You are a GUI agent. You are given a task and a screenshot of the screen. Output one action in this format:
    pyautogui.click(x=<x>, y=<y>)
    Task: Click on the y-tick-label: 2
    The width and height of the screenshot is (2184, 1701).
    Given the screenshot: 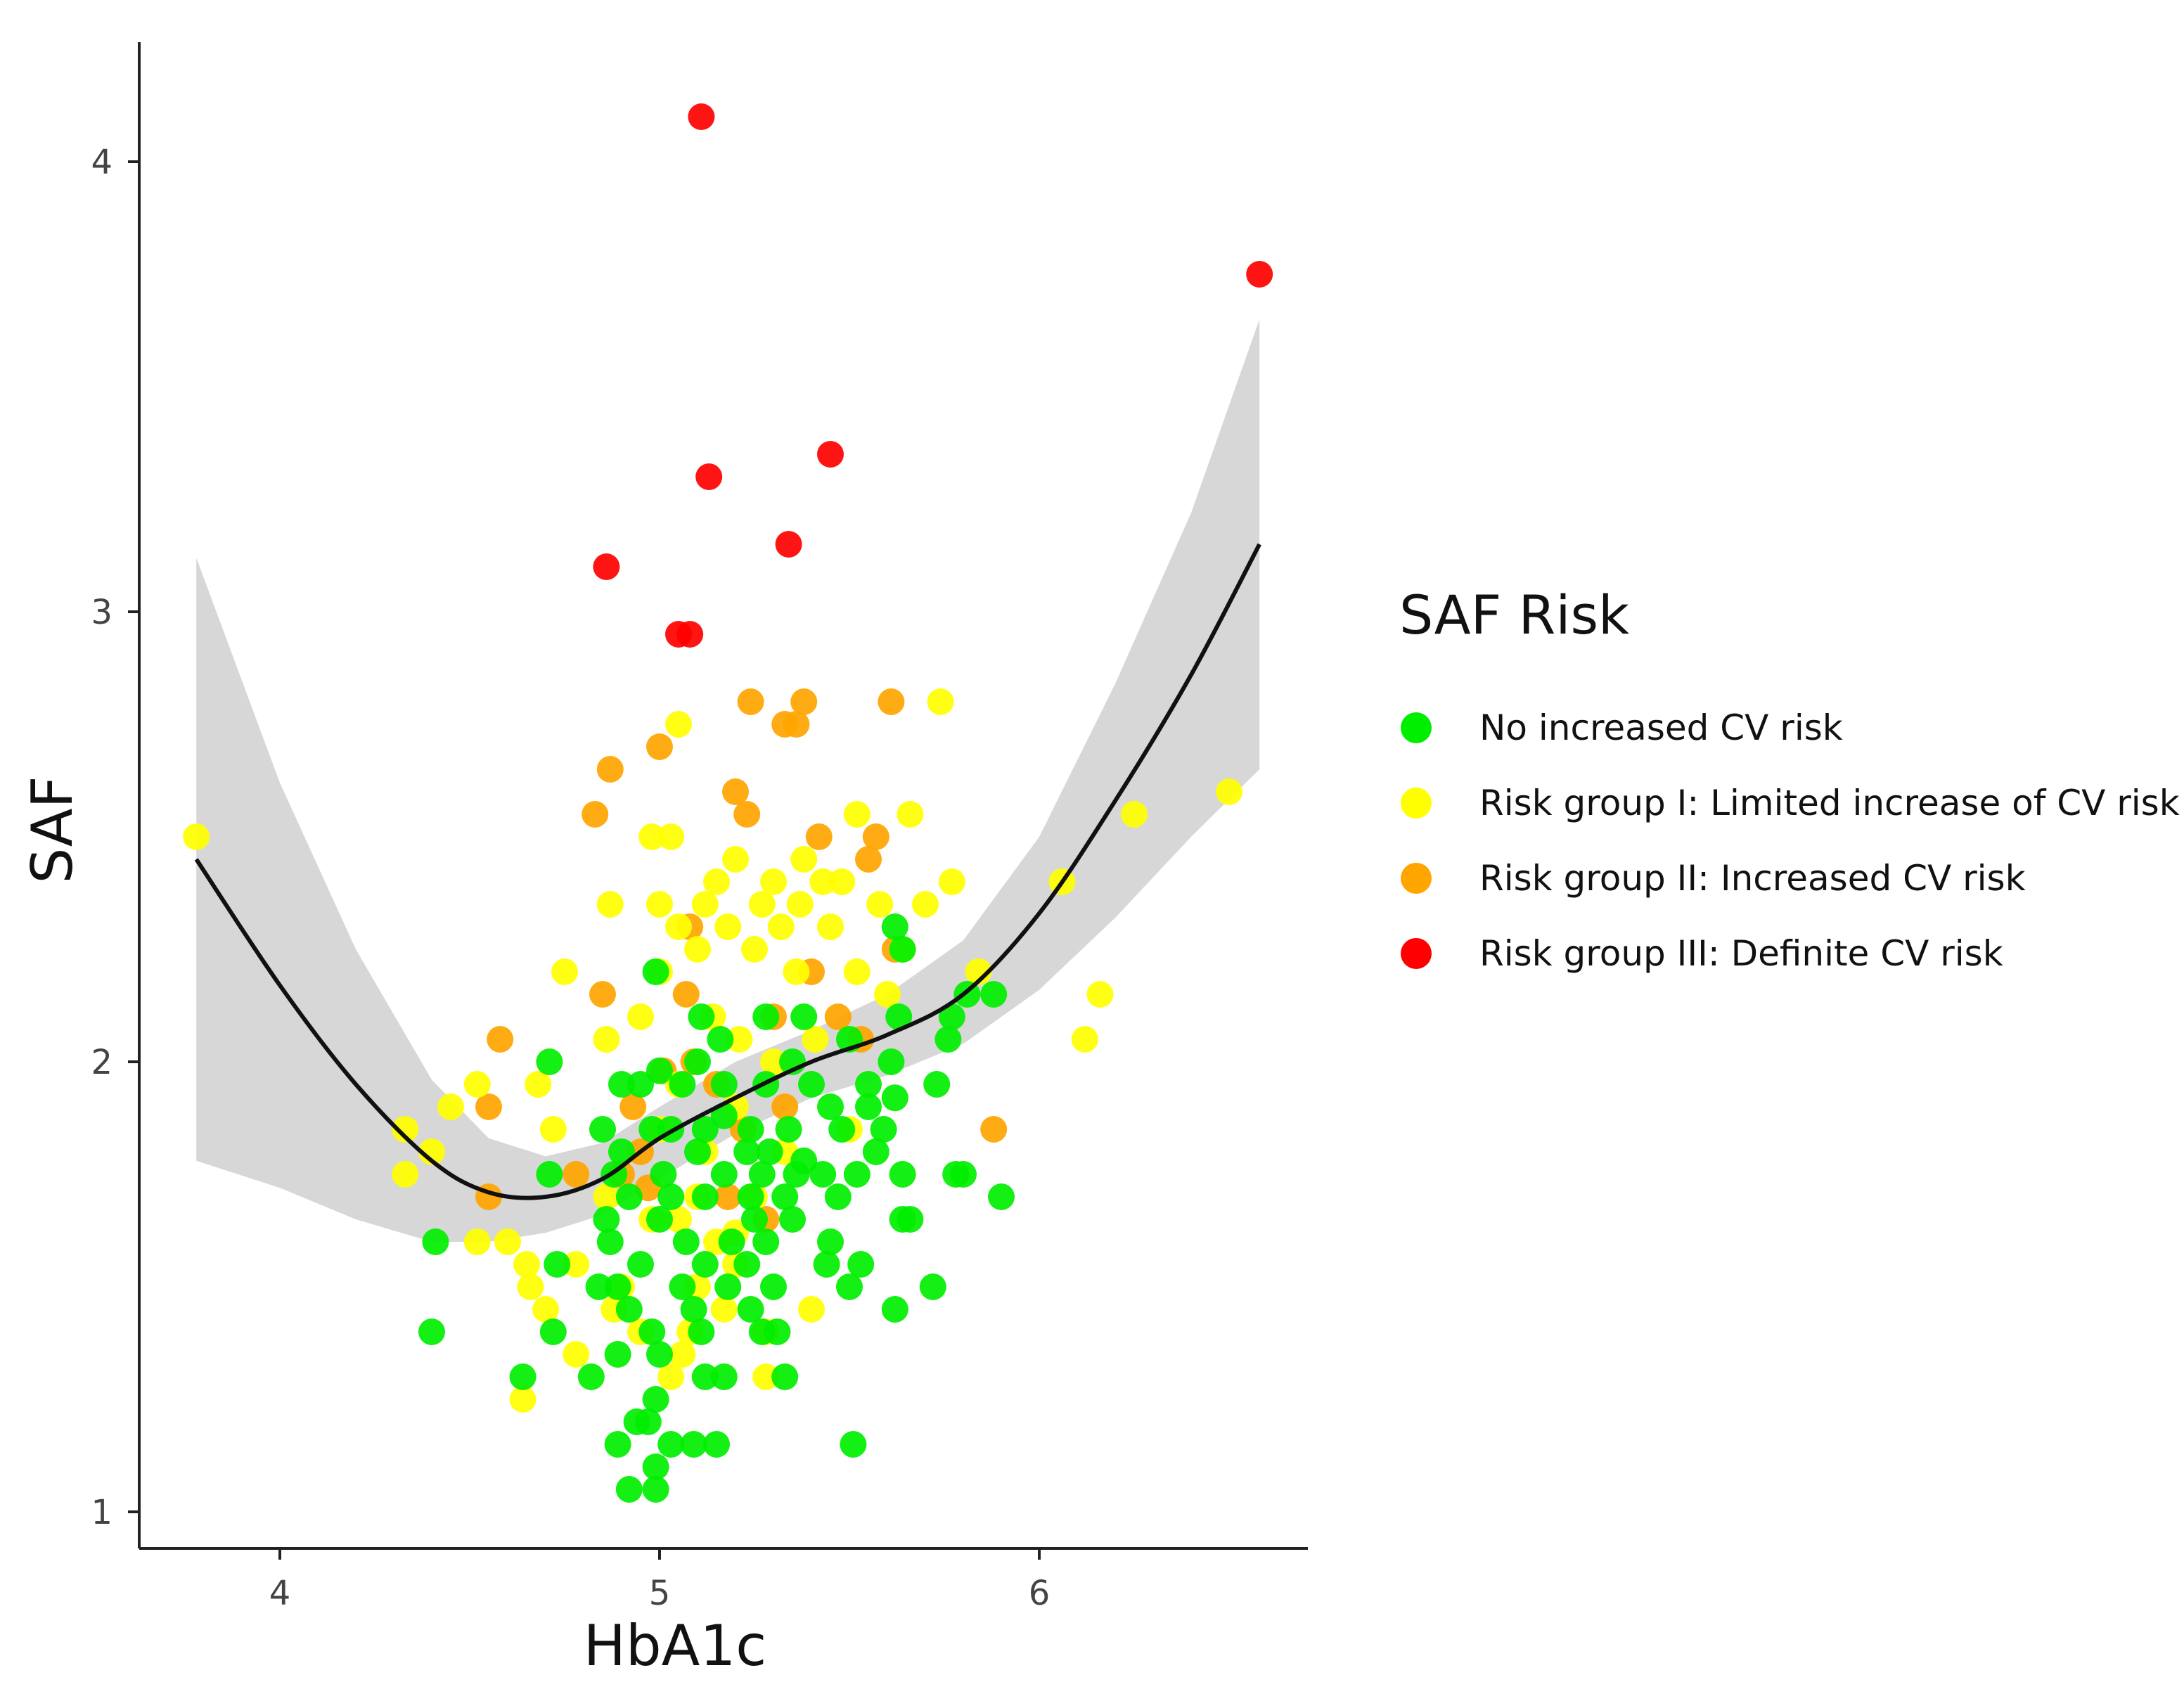 What is the action you would take?
    pyautogui.click(x=102, y=1062)
    